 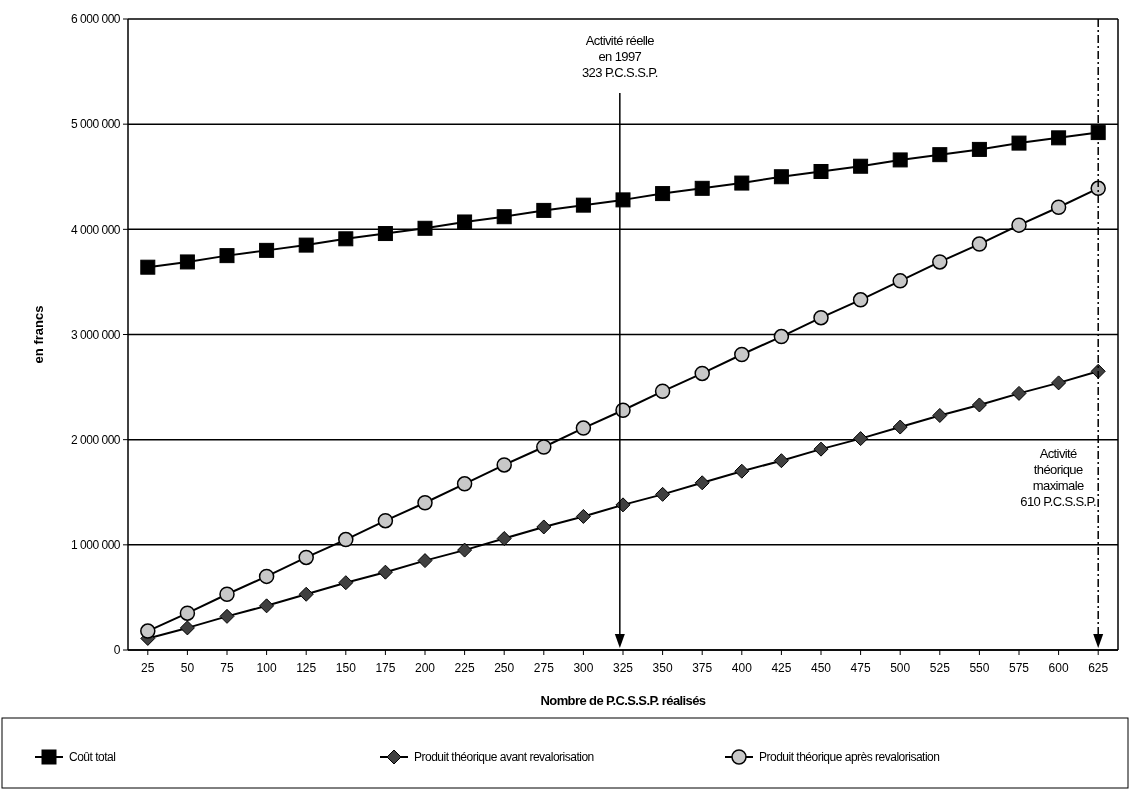 What do you see at coordinates (425, 668) in the screenshot?
I see `x-tick-label: 200` at bounding box center [425, 668].